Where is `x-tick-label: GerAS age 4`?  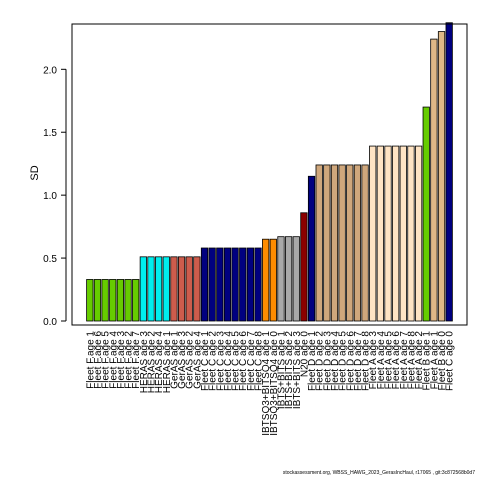 x-tick-label: GerAS age 4 is located at coordinates (197, 360).